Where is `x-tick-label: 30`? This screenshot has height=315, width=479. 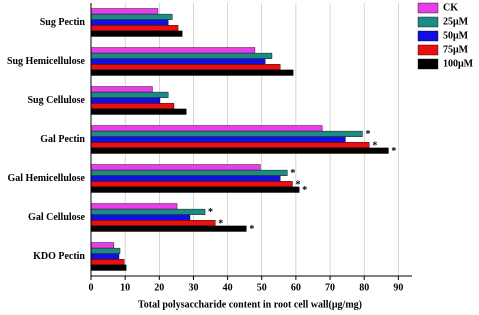
x-tick-label: 30 is located at coordinates (193, 287).